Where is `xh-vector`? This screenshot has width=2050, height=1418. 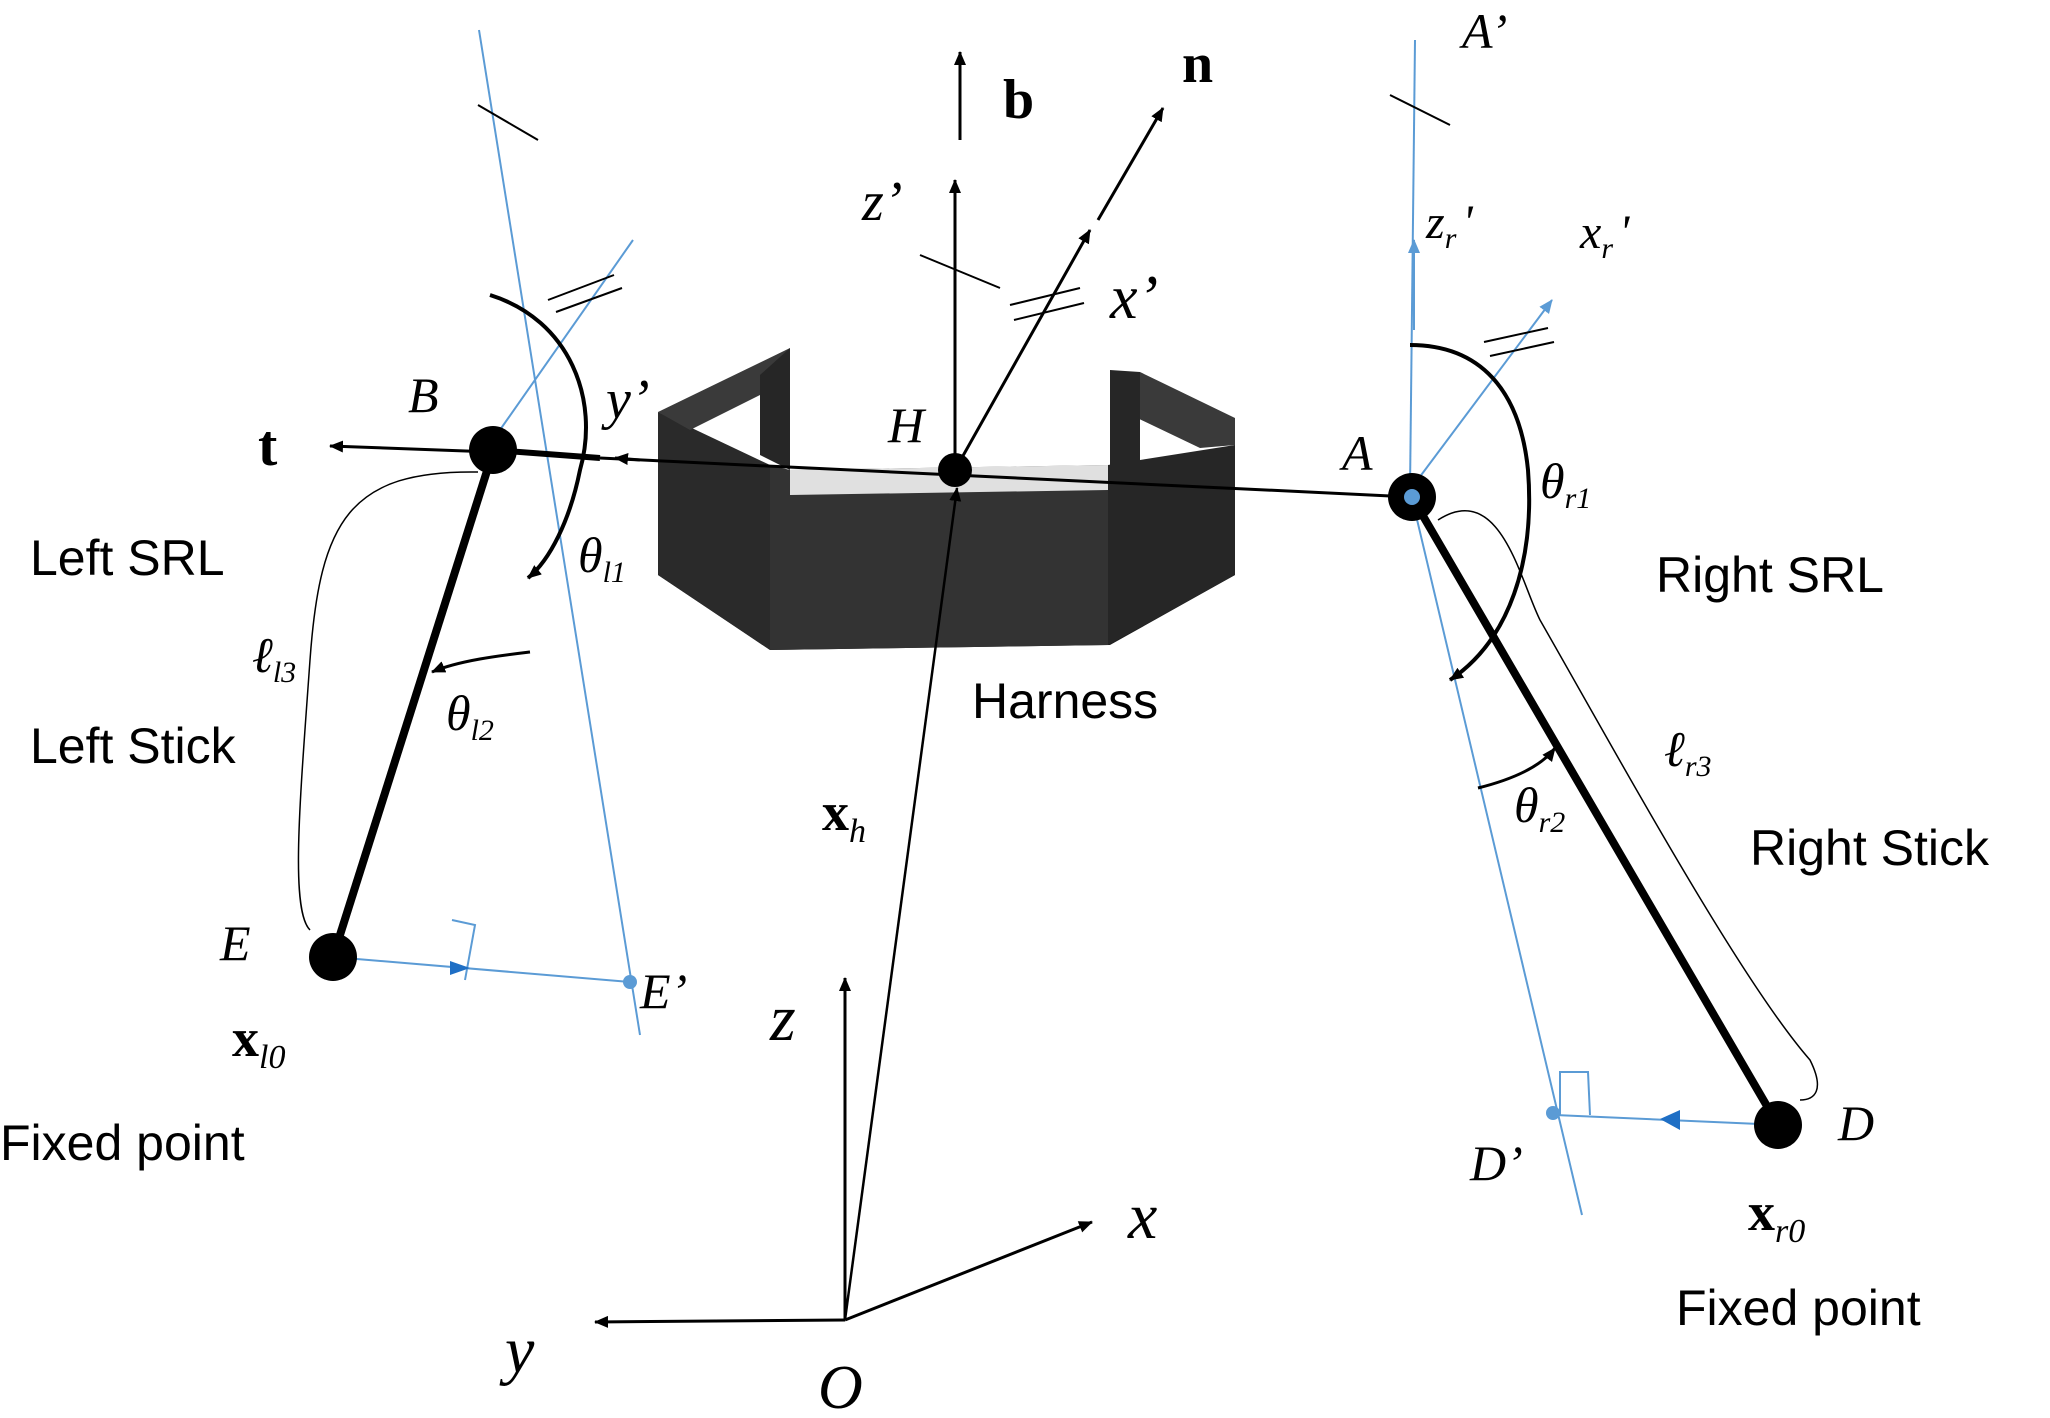
xh-vector is located at coordinates (902, 904).